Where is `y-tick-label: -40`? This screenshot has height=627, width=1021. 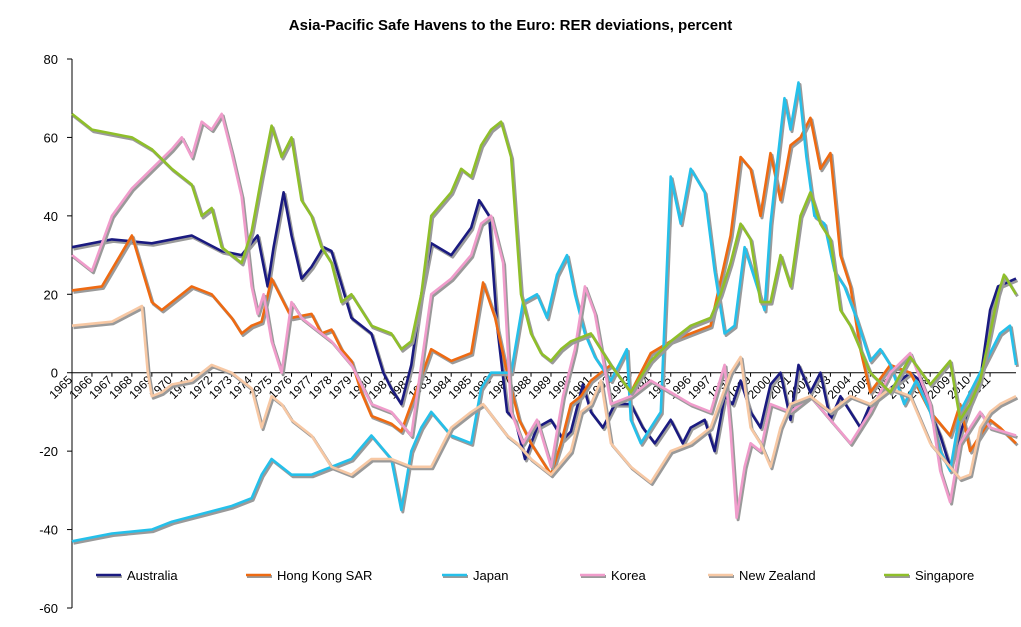 y-tick-label: -40 is located at coordinates (48, 530).